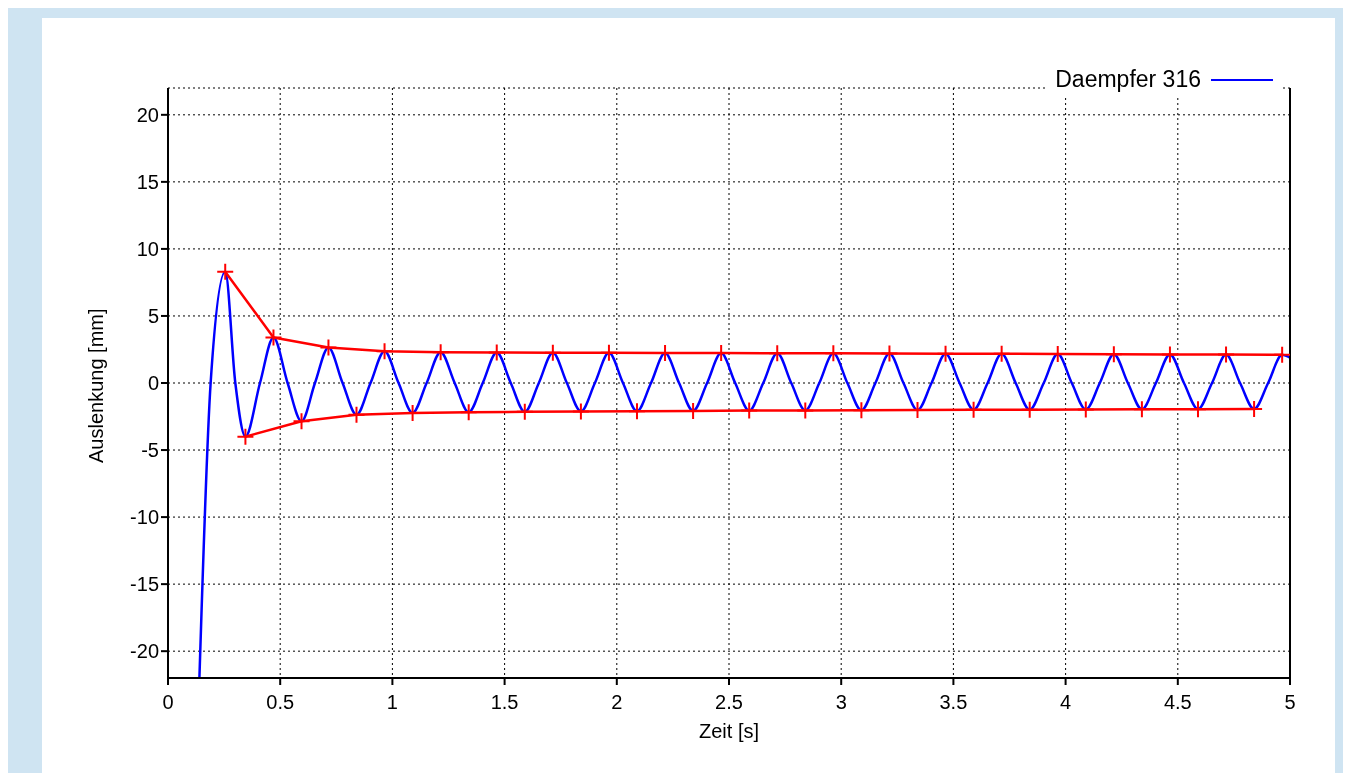 The image size is (1351, 773). Describe the element at coordinates (144, 517) in the screenshot. I see `y-tick-label: -10` at that location.